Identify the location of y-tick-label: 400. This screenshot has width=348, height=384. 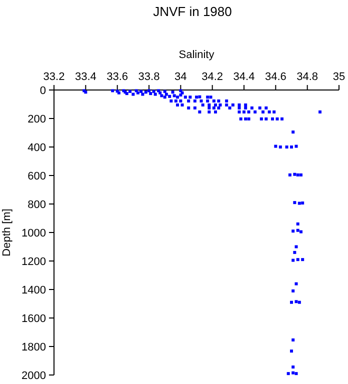
(37, 148).